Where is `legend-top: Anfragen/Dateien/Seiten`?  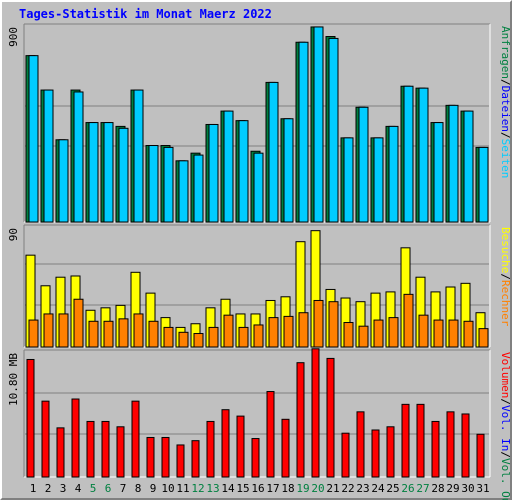 legend-top: Anfragen/Dateien/Seiten is located at coordinates (505, 102).